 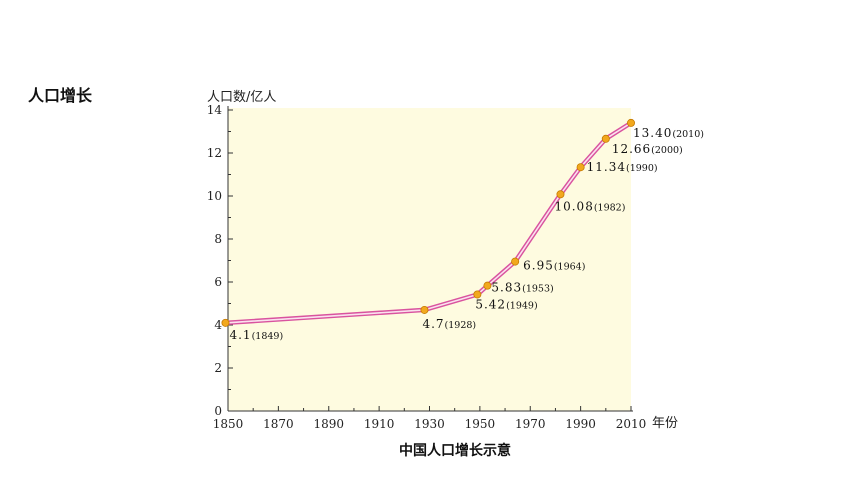 What do you see at coordinates (218, 325) in the screenshot?
I see `y-tick-label: 4` at bounding box center [218, 325].